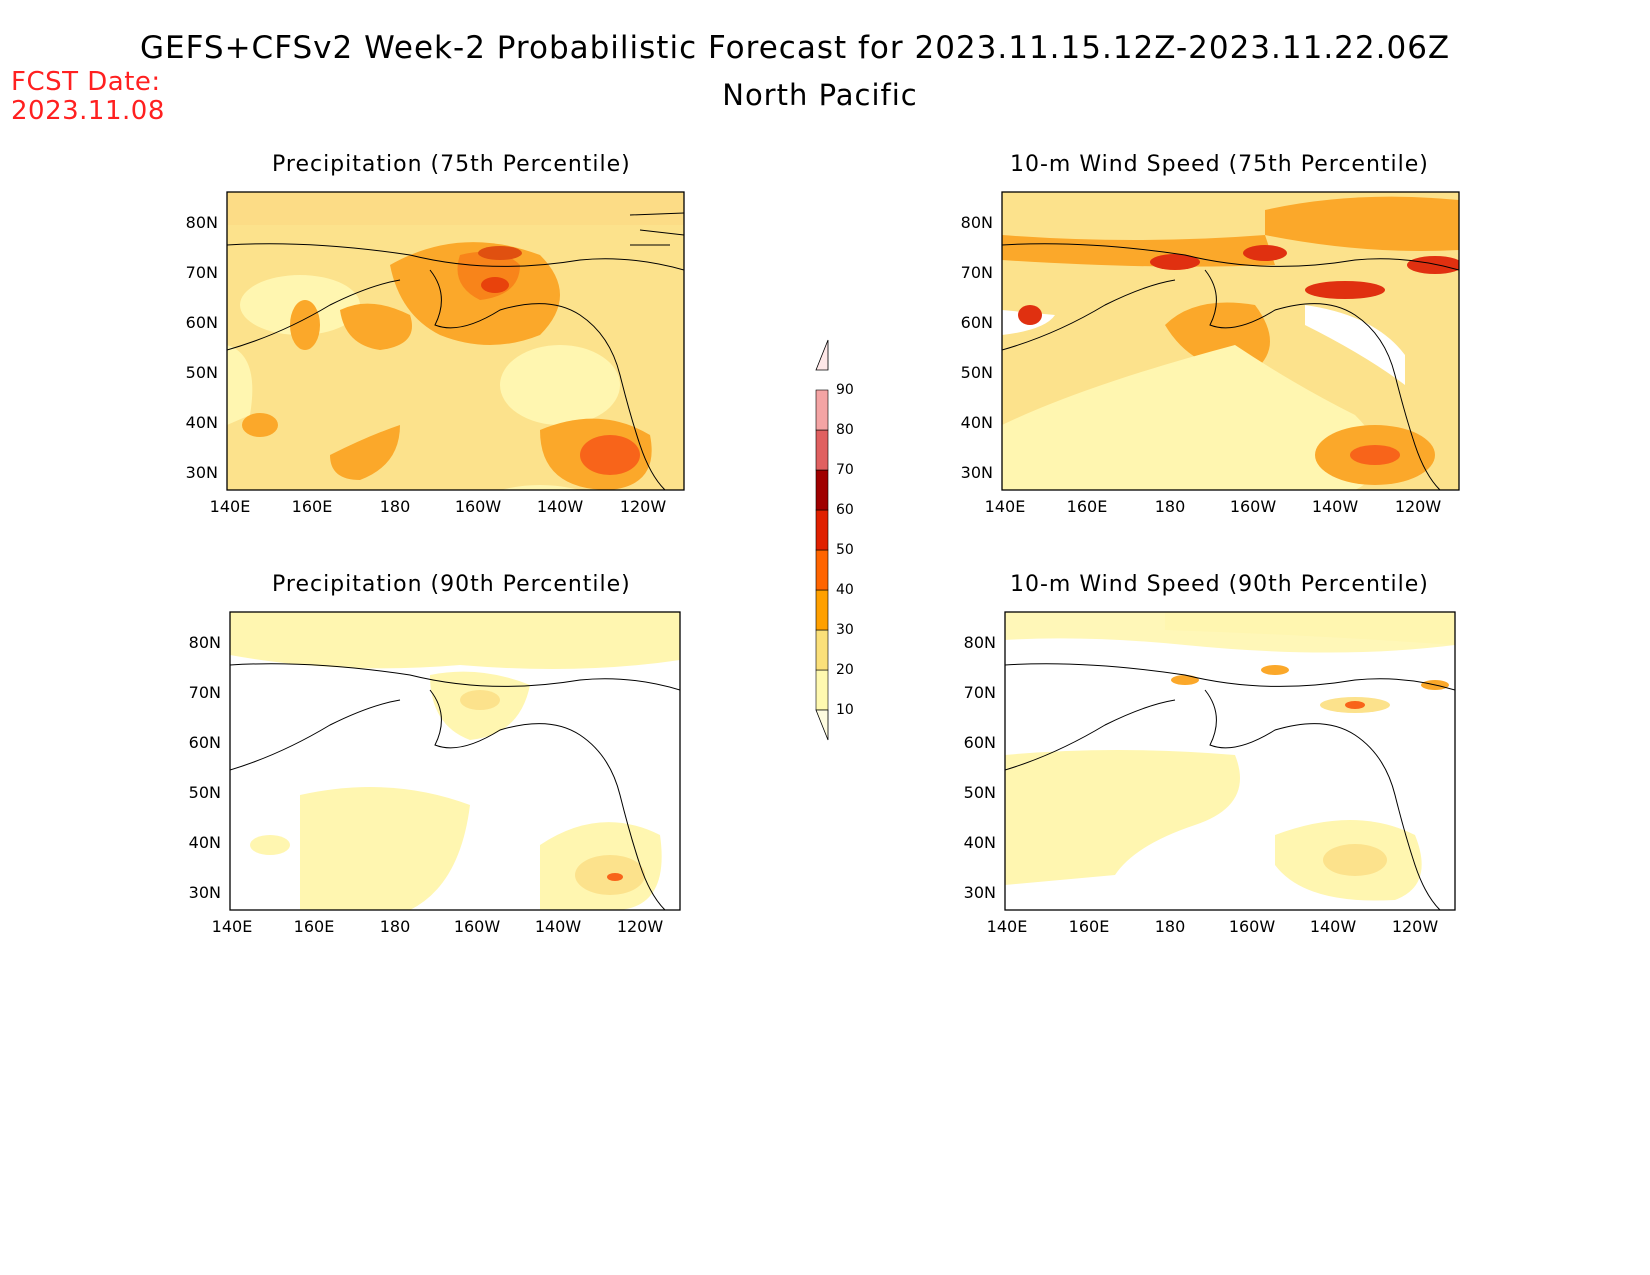 The height and width of the screenshot is (1275, 1650). What do you see at coordinates (845, 430) in the screenshot?
I see `colorbar-label: 80` at bounding box center [845, 430].